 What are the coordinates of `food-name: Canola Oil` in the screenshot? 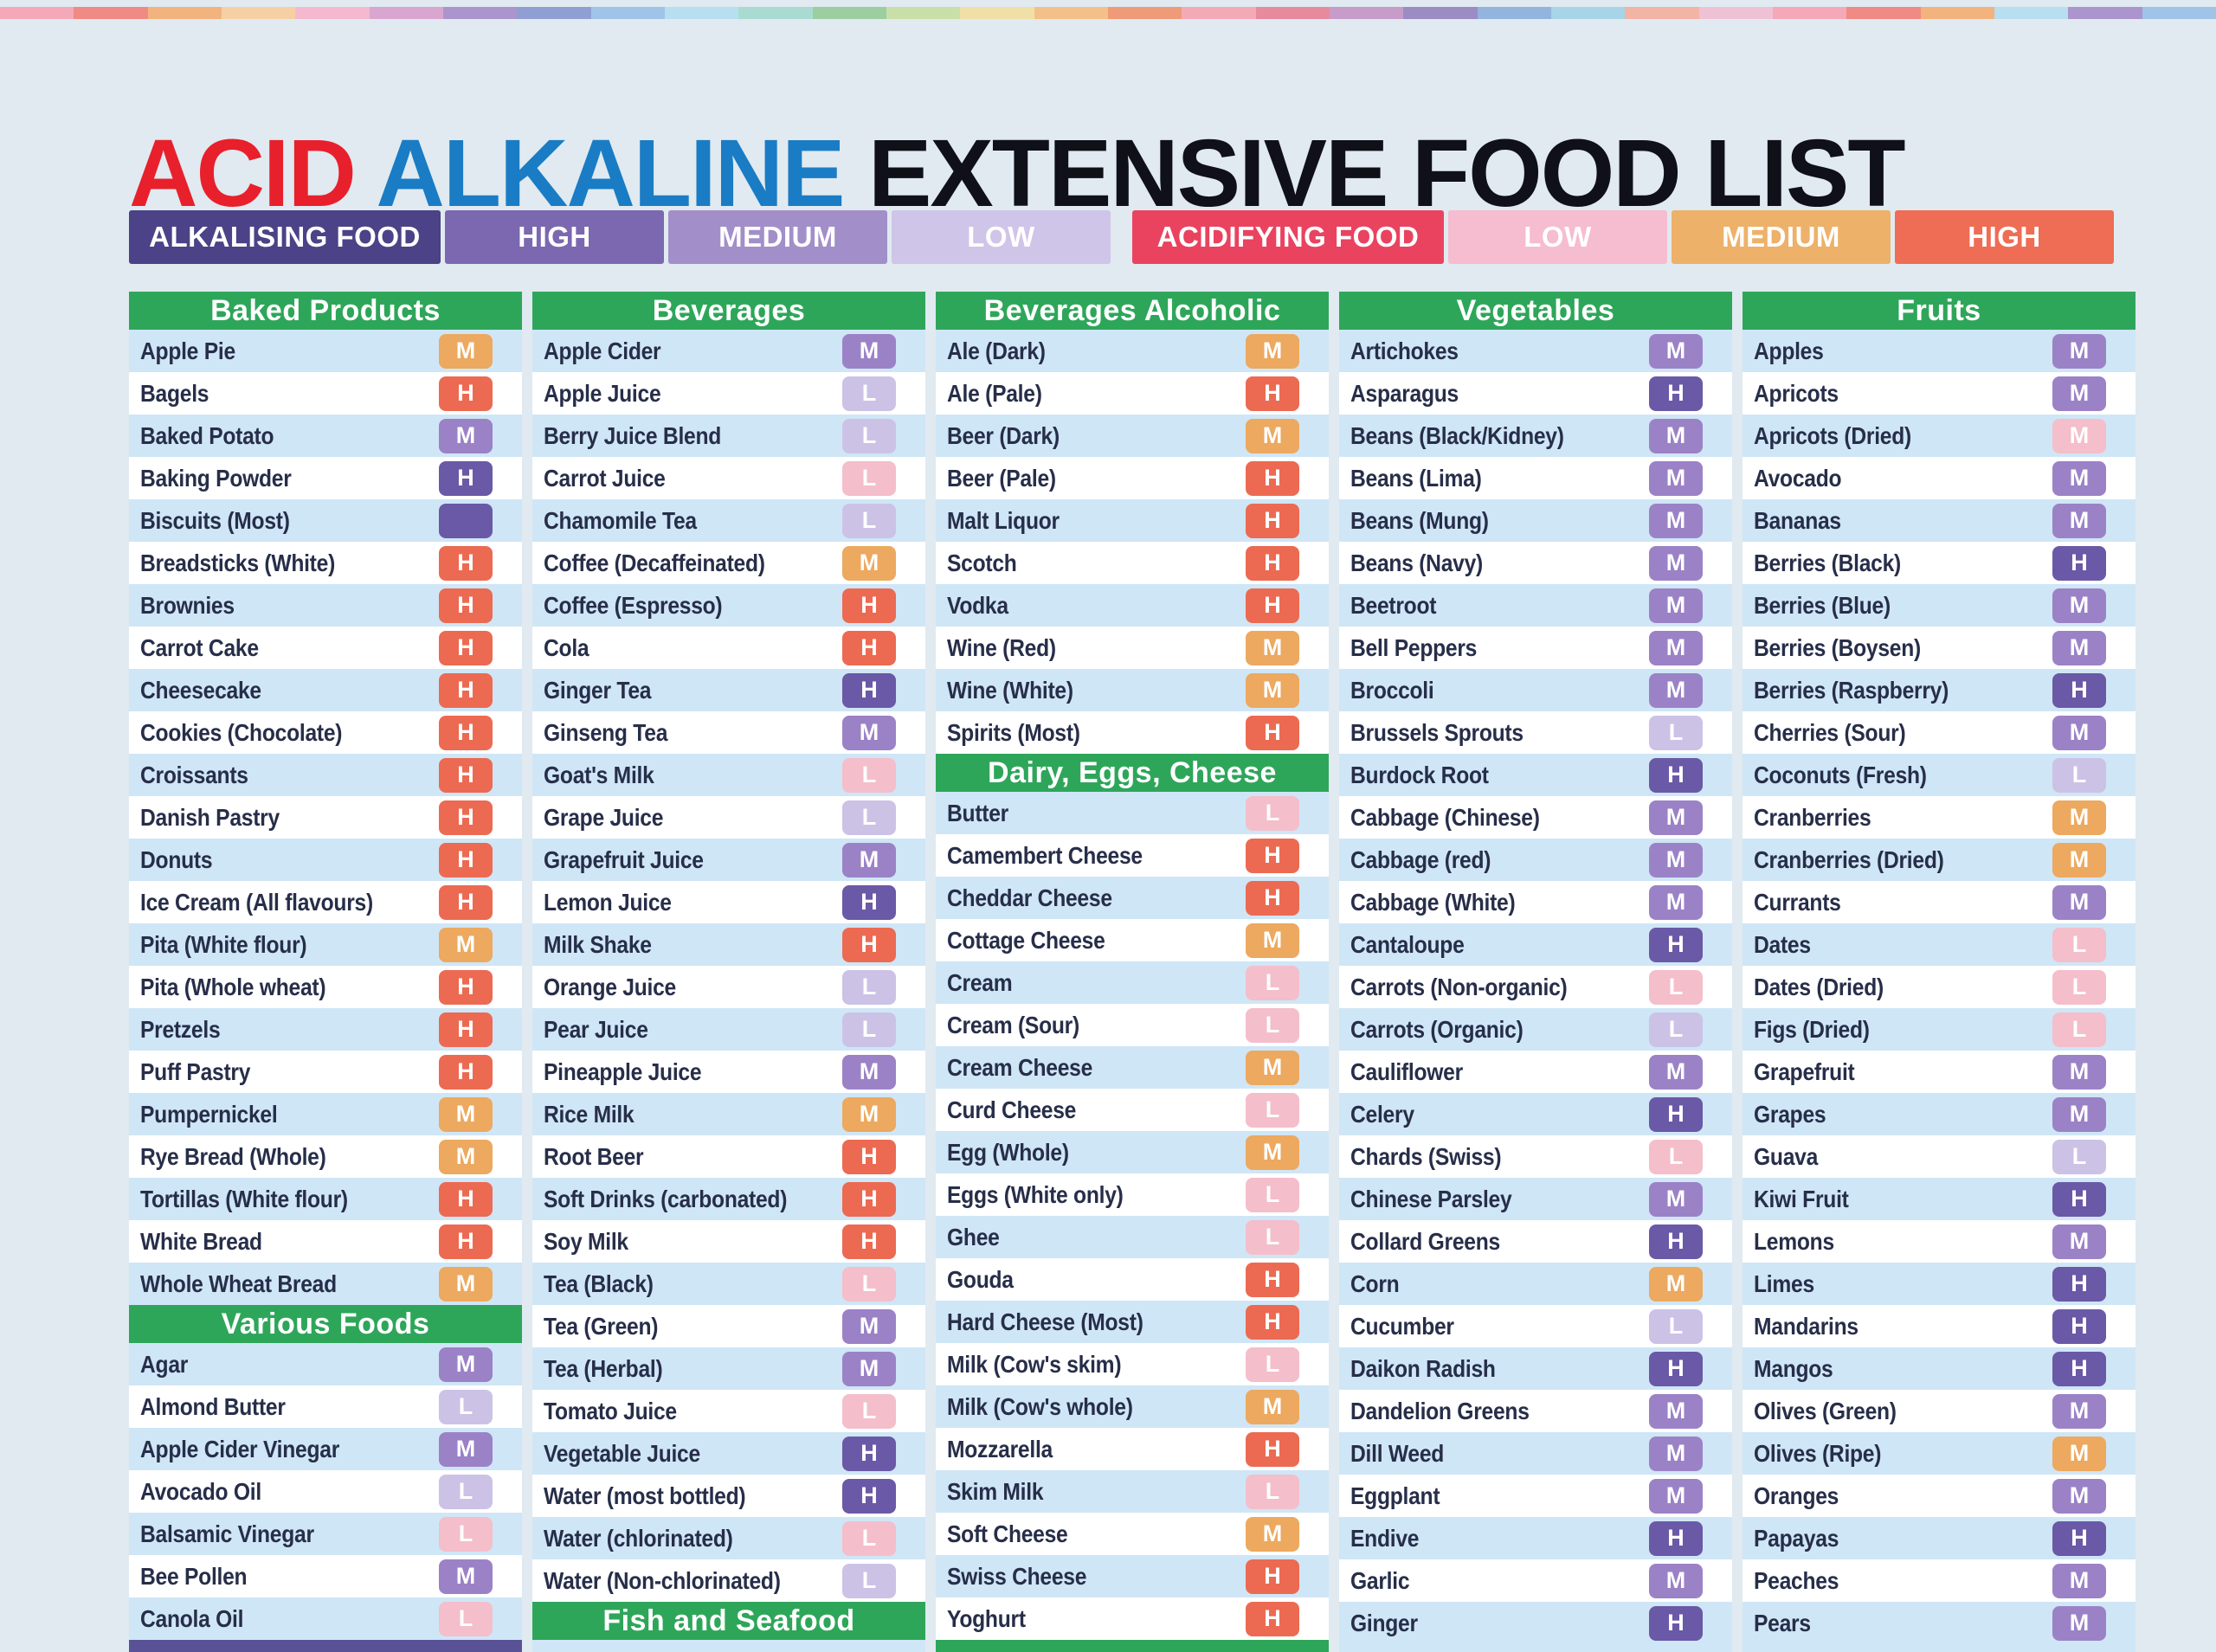 It's located at (192, 1618).